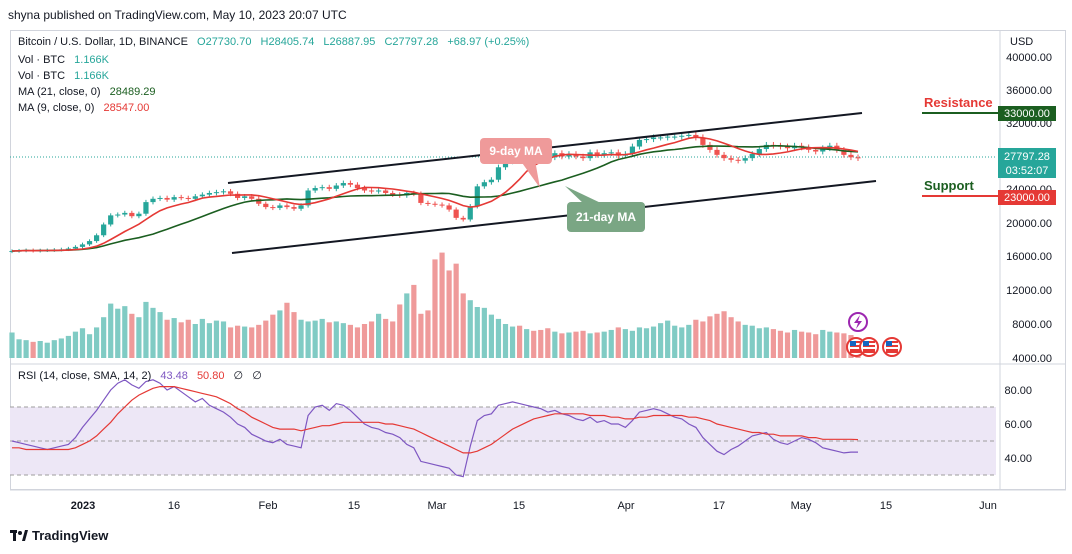 Image resolution: width=1072 pixels, height=554 pixels. What do you see at coordinates (174, 506) in the screenshot?
I see `time-tick-label: 16` at bounding box center [174, 506].